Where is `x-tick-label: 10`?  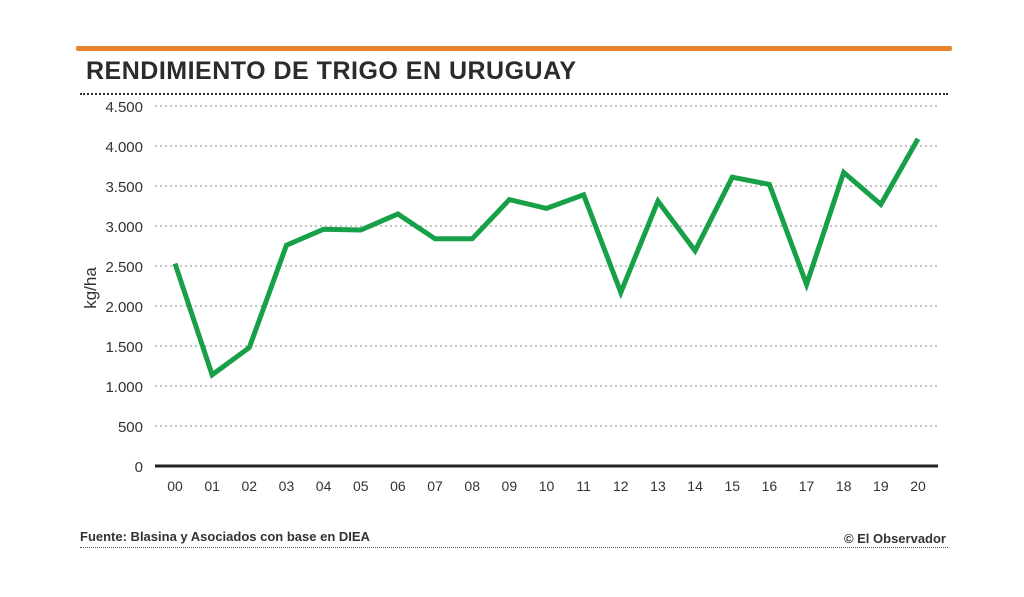 x-tick-label: 10 is located at coordinates (547, 486).